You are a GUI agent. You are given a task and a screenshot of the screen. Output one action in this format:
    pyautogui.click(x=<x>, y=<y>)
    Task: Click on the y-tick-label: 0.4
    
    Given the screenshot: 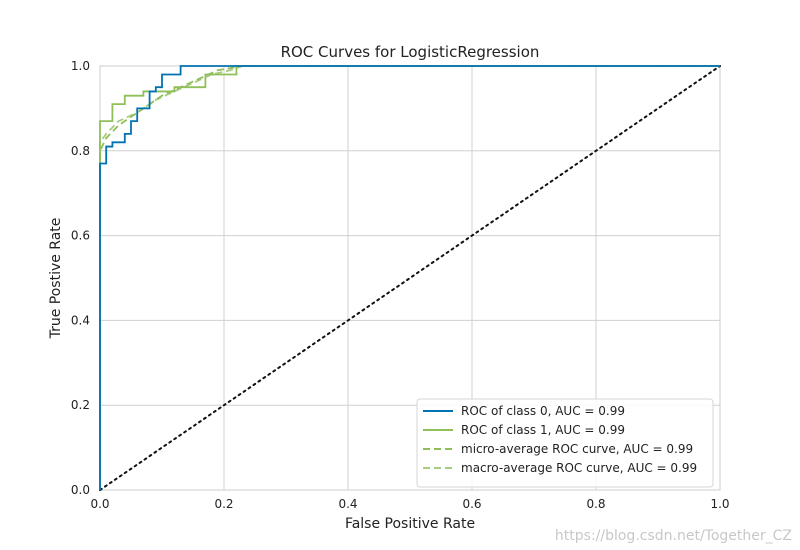 What is the action you would take?
    pyautogui.click(x=80, y=320)
    